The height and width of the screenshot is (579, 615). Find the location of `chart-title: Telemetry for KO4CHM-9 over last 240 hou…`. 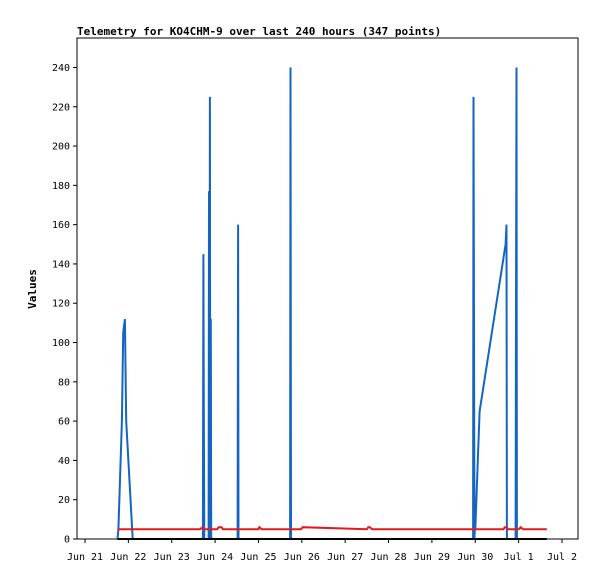

chart-title: Telemetry for KO4CHM-9 over last 240 hou… is located at coordinates (259, 31).